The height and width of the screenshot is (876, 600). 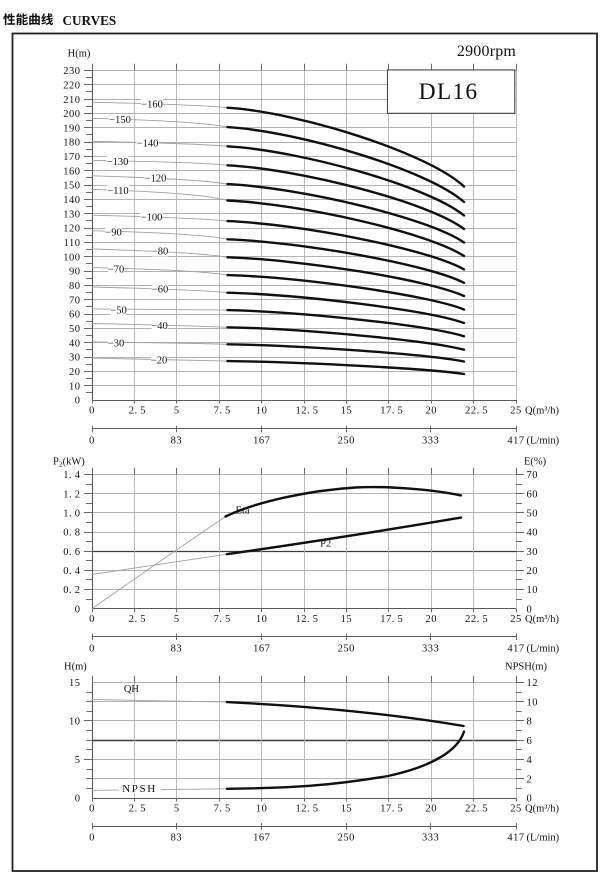 I want to click on svg-text: −80, so click(x=160, y=252).